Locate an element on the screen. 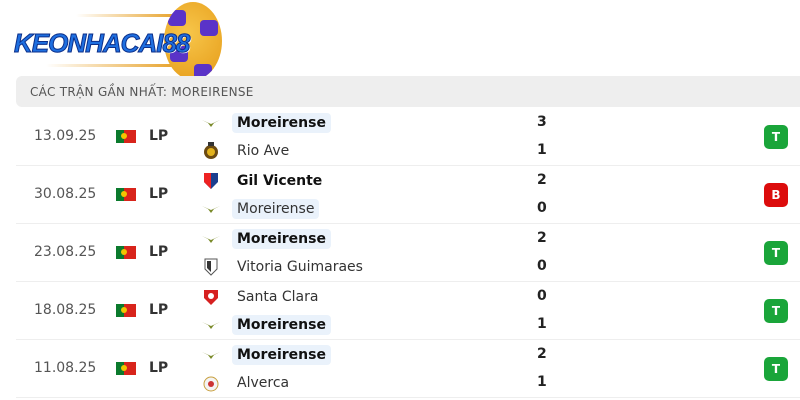 The width and height of the screenshot is (800, 400). team-home: Gil Vicente is located at coordinates (264, 181).